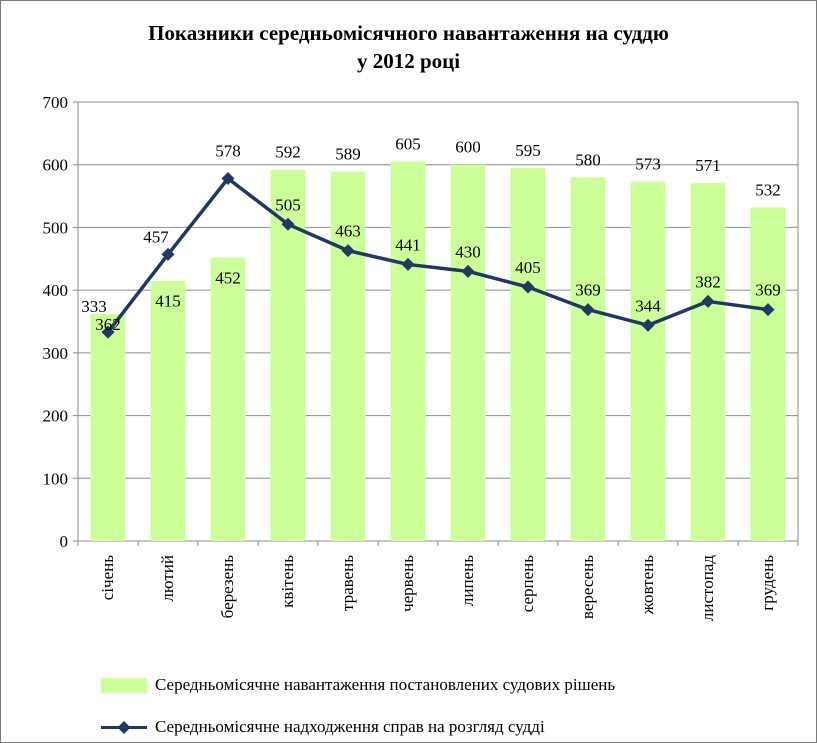  I want to click on y-tick-label: 200, so click(56, 416).